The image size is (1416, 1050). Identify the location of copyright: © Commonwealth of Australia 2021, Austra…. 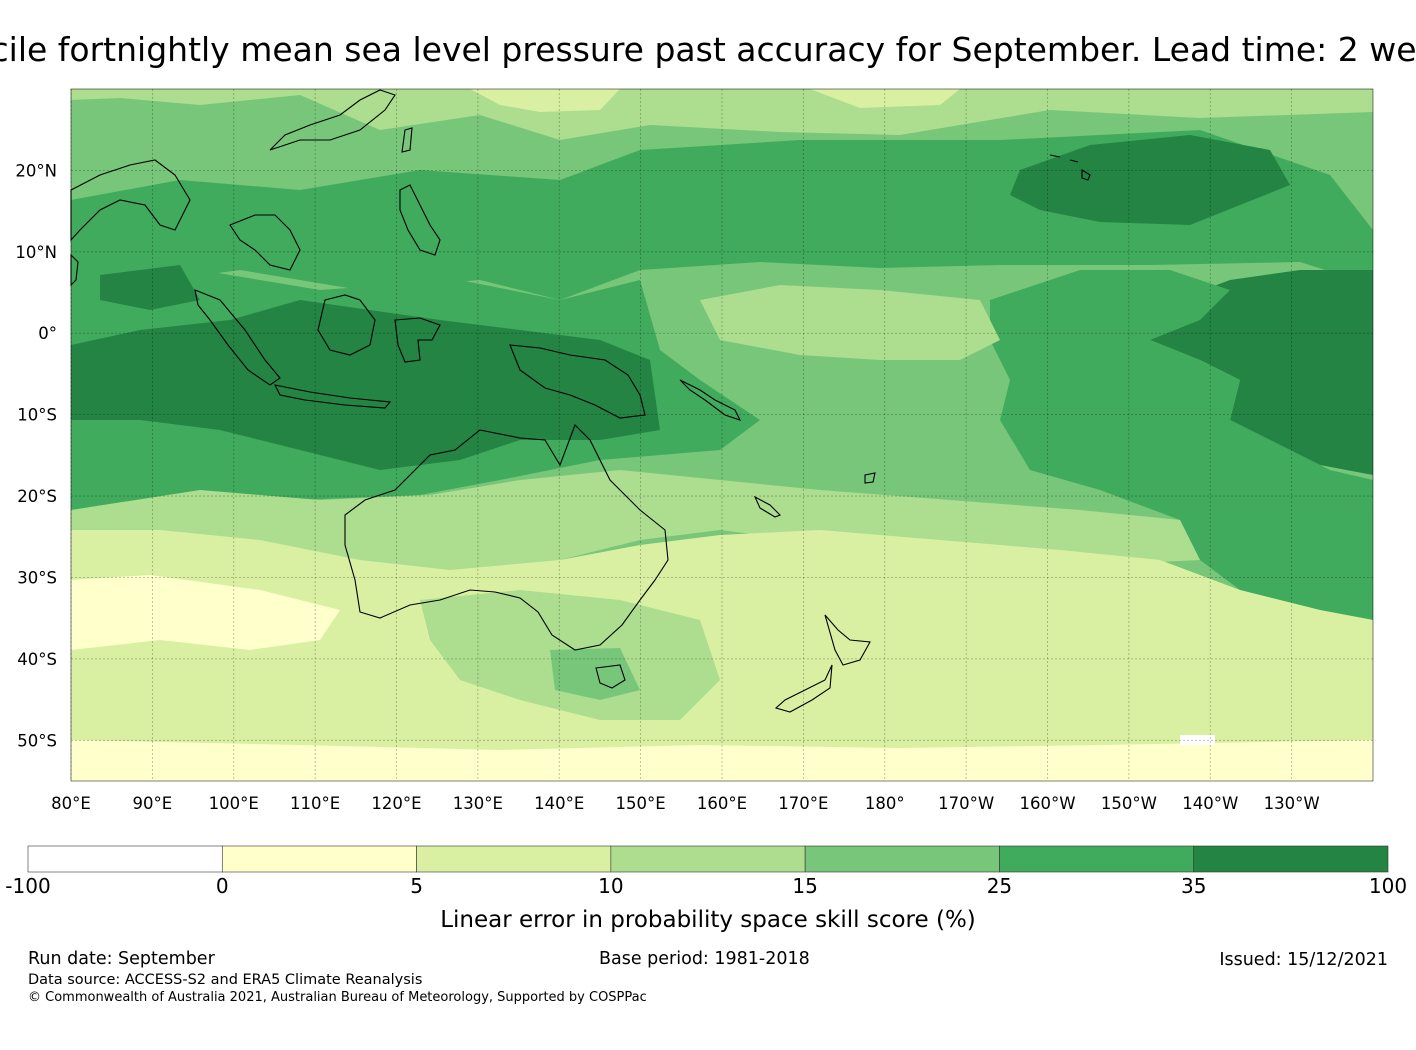
(337, 997).